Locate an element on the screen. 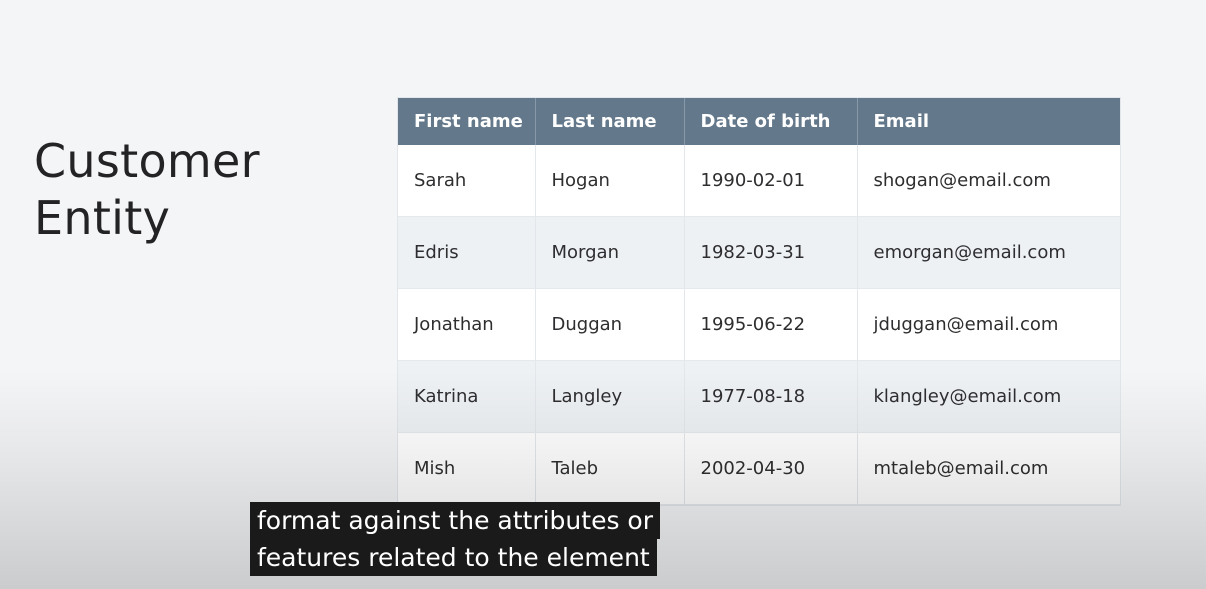 The width and height of the screenshot is (1206, 589). cell-email: klangley@email.com is located at coordinates (988, 396).